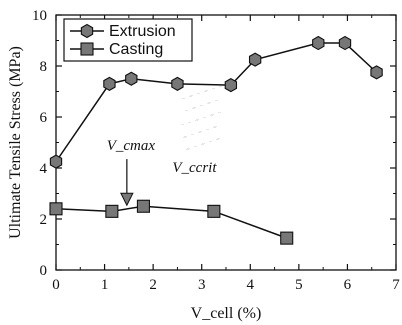 The image size is (402, 325). I want to click on y-tick-label: 10, so click(39, 16).